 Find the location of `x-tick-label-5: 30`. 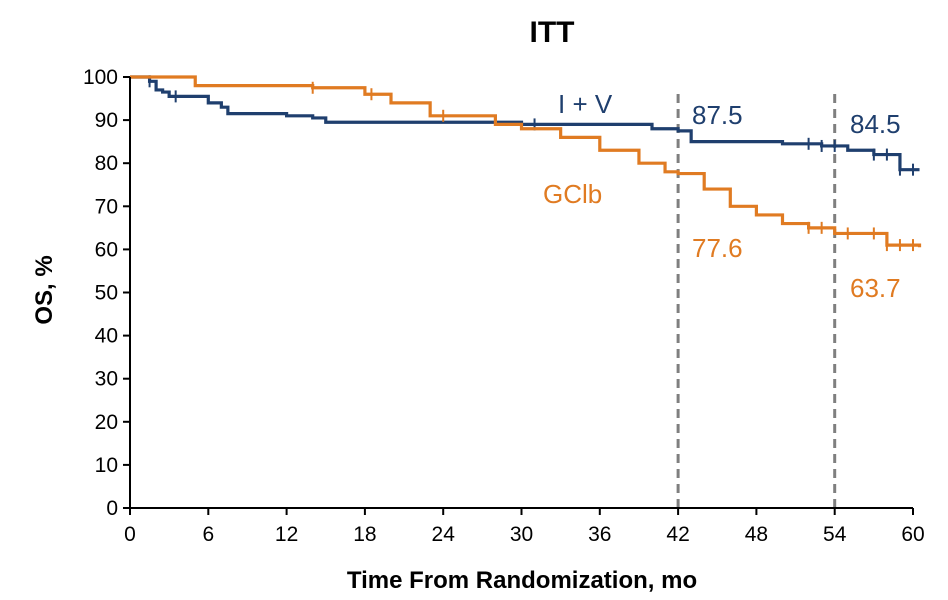

x-tick-label-5: 30 is located at coordinates (521, 534).